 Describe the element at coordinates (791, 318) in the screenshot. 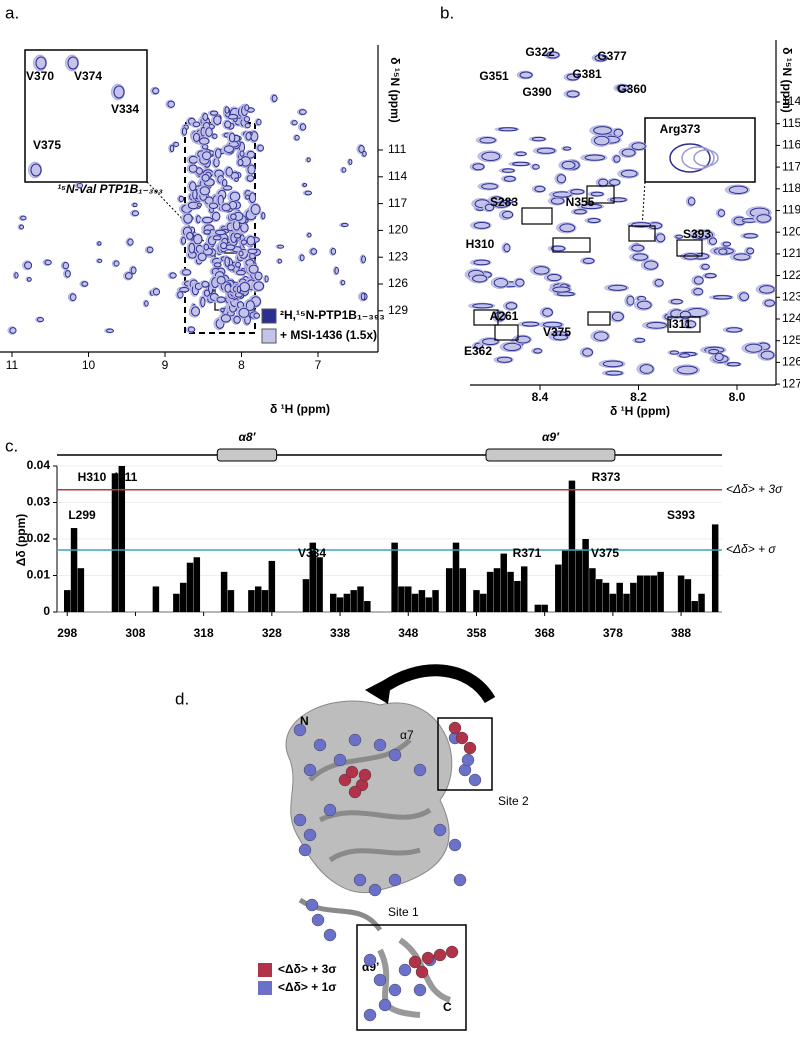

I see `y-tick-label: 124` at that location.